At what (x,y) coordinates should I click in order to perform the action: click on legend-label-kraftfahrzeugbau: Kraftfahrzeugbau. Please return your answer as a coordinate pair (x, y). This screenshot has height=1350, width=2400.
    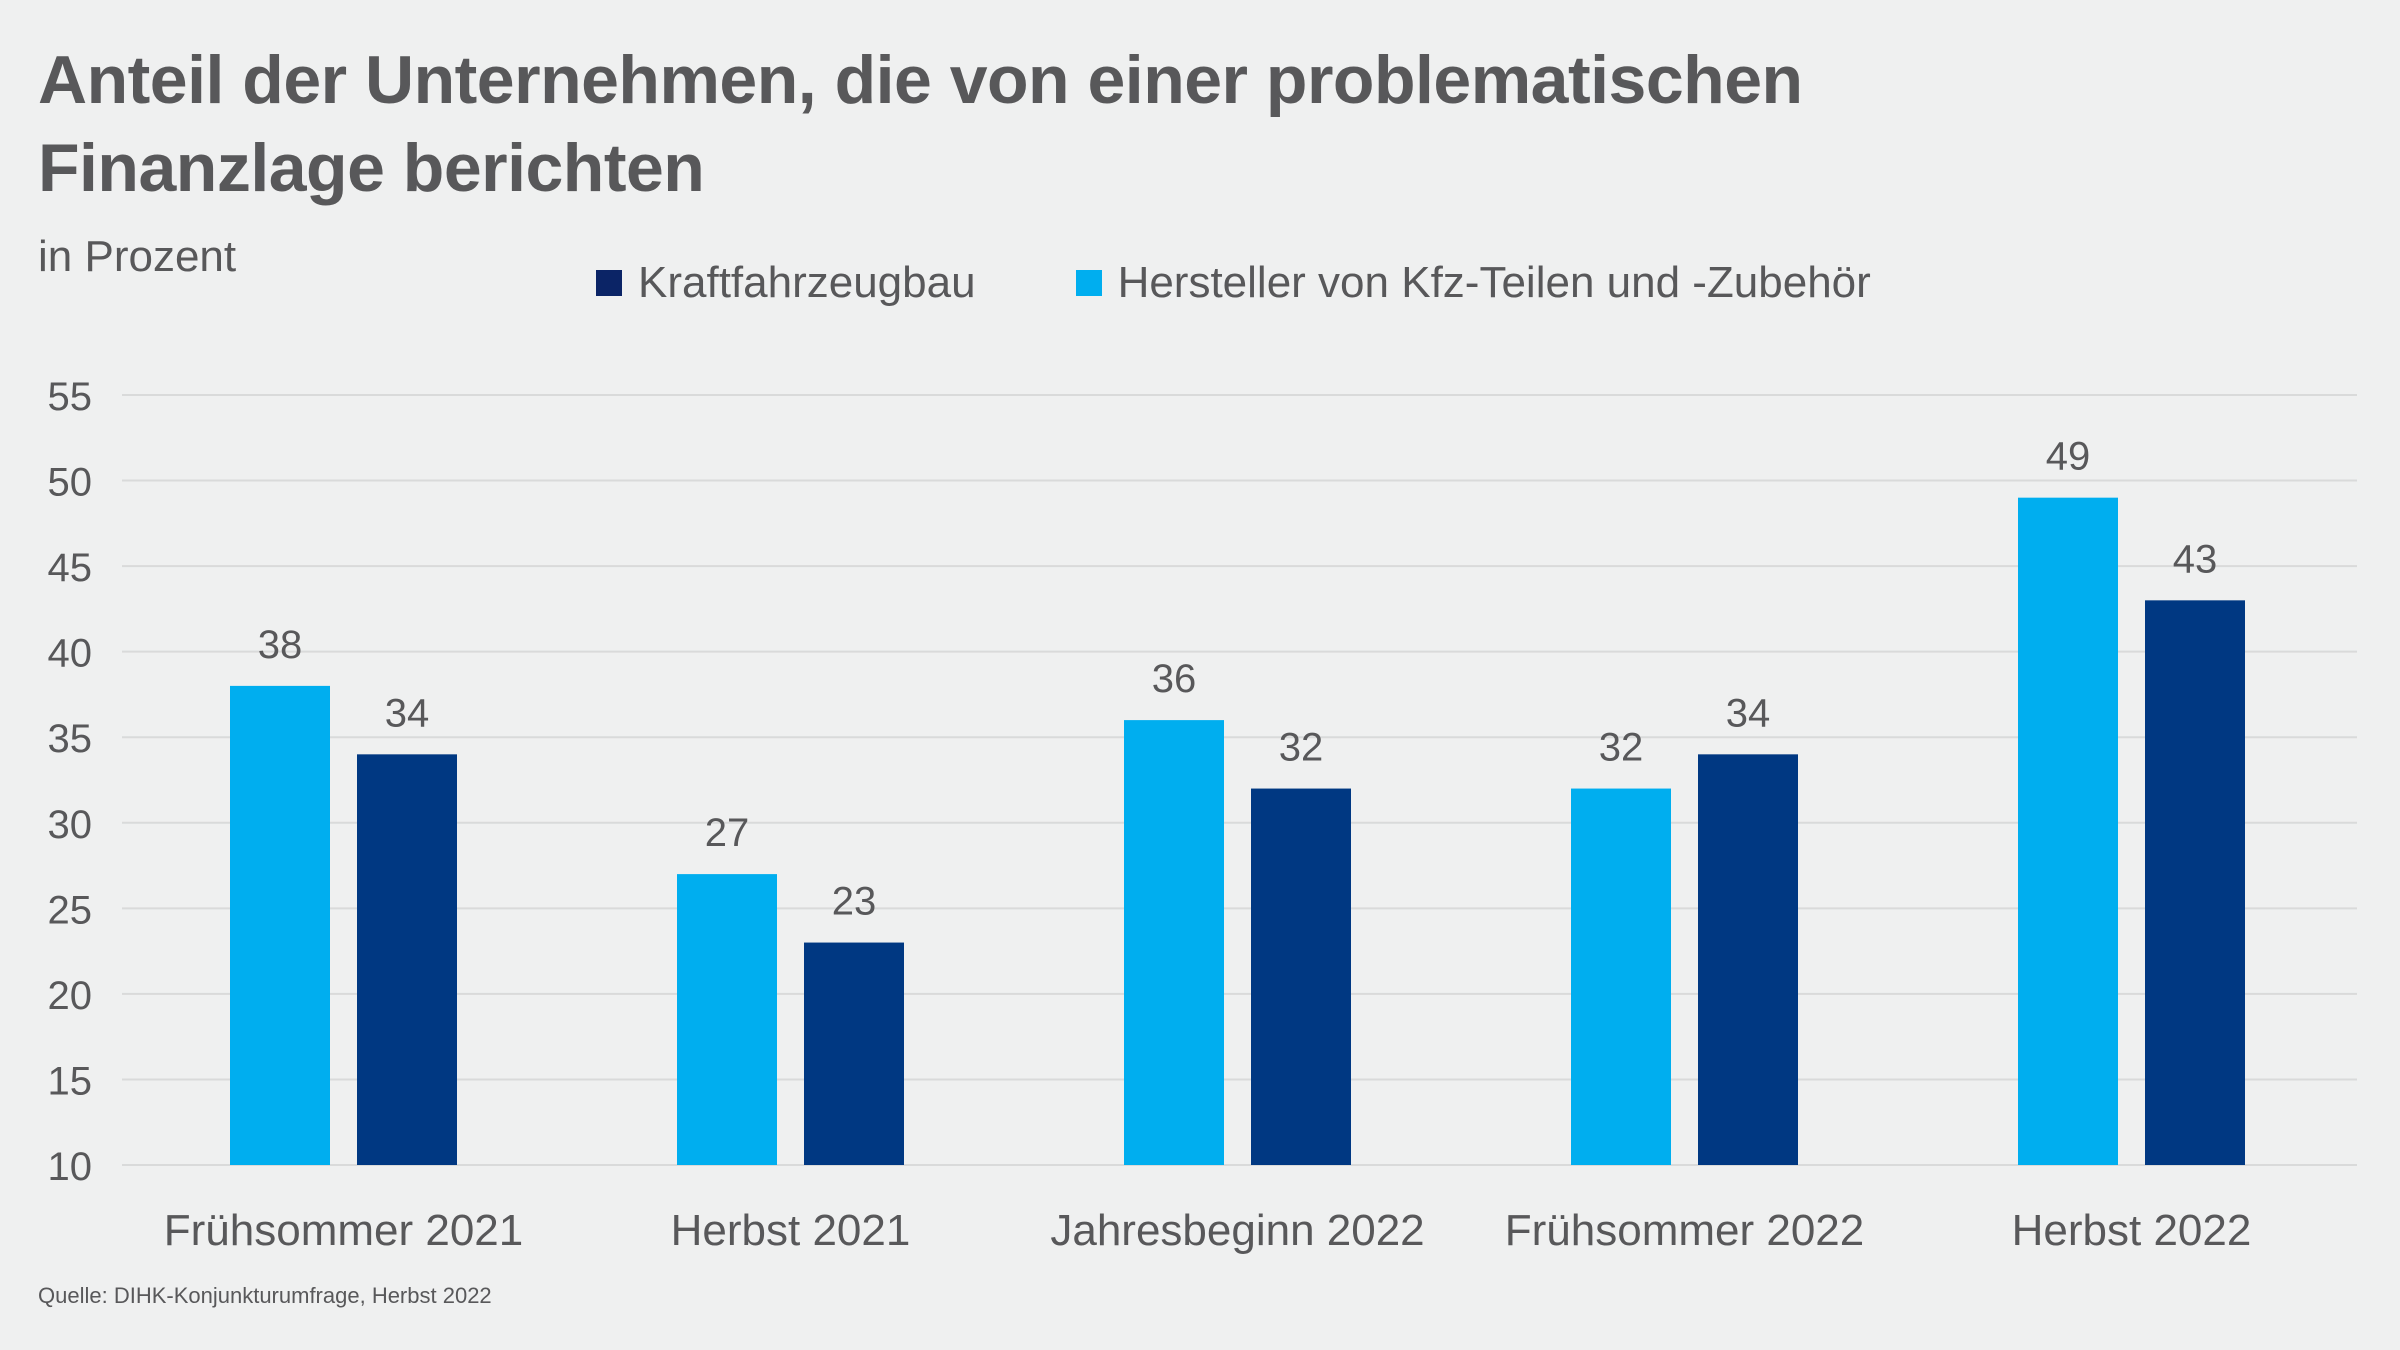
    Looking at the image, I should click on (807, 282).